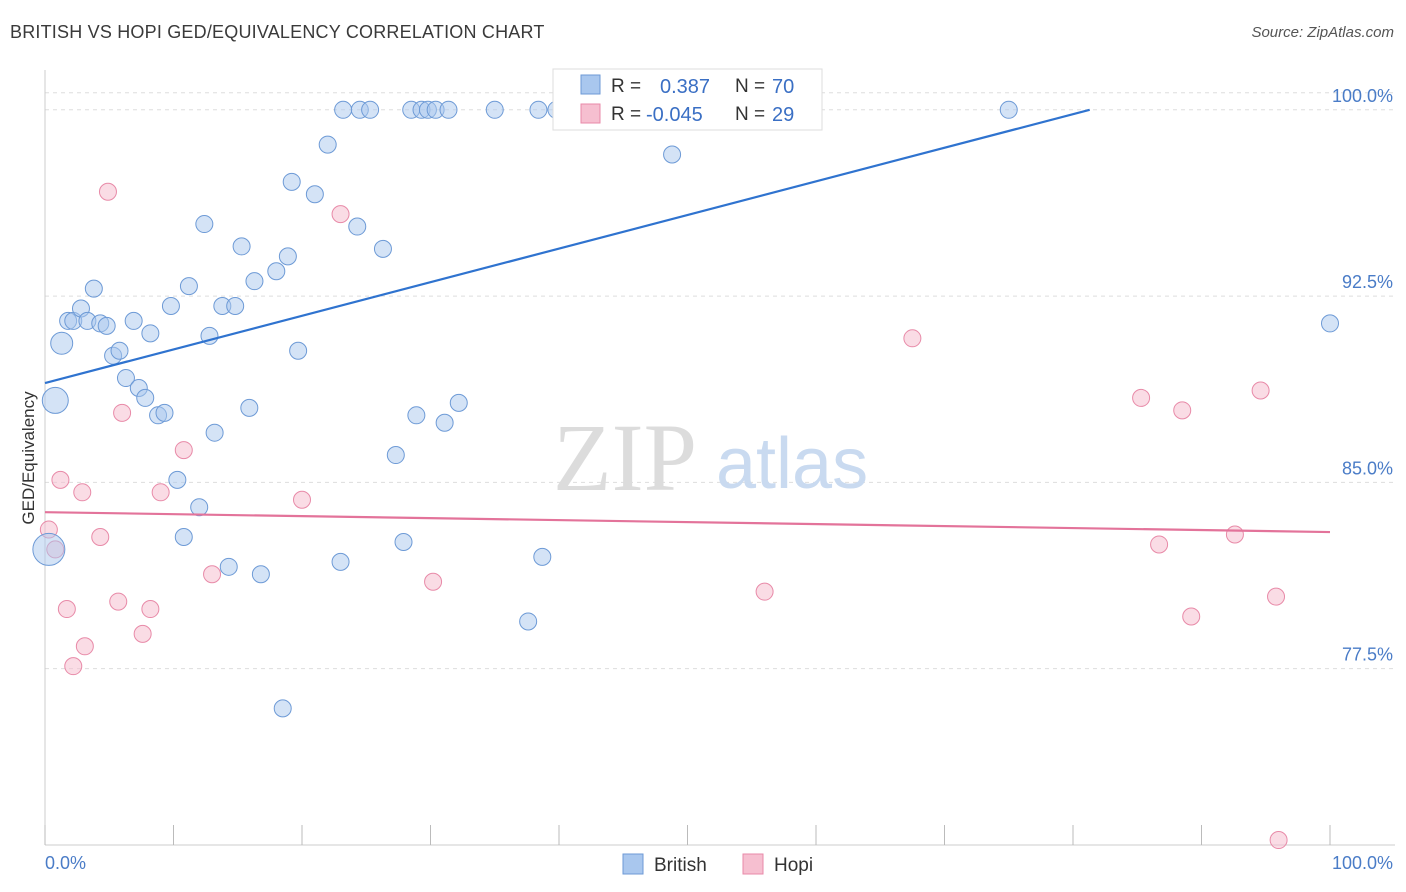  What do you see at coordinates (710, 457) in the screenshot?
I see `watermark: ZIP atlas` at bounding box center [710, 457].